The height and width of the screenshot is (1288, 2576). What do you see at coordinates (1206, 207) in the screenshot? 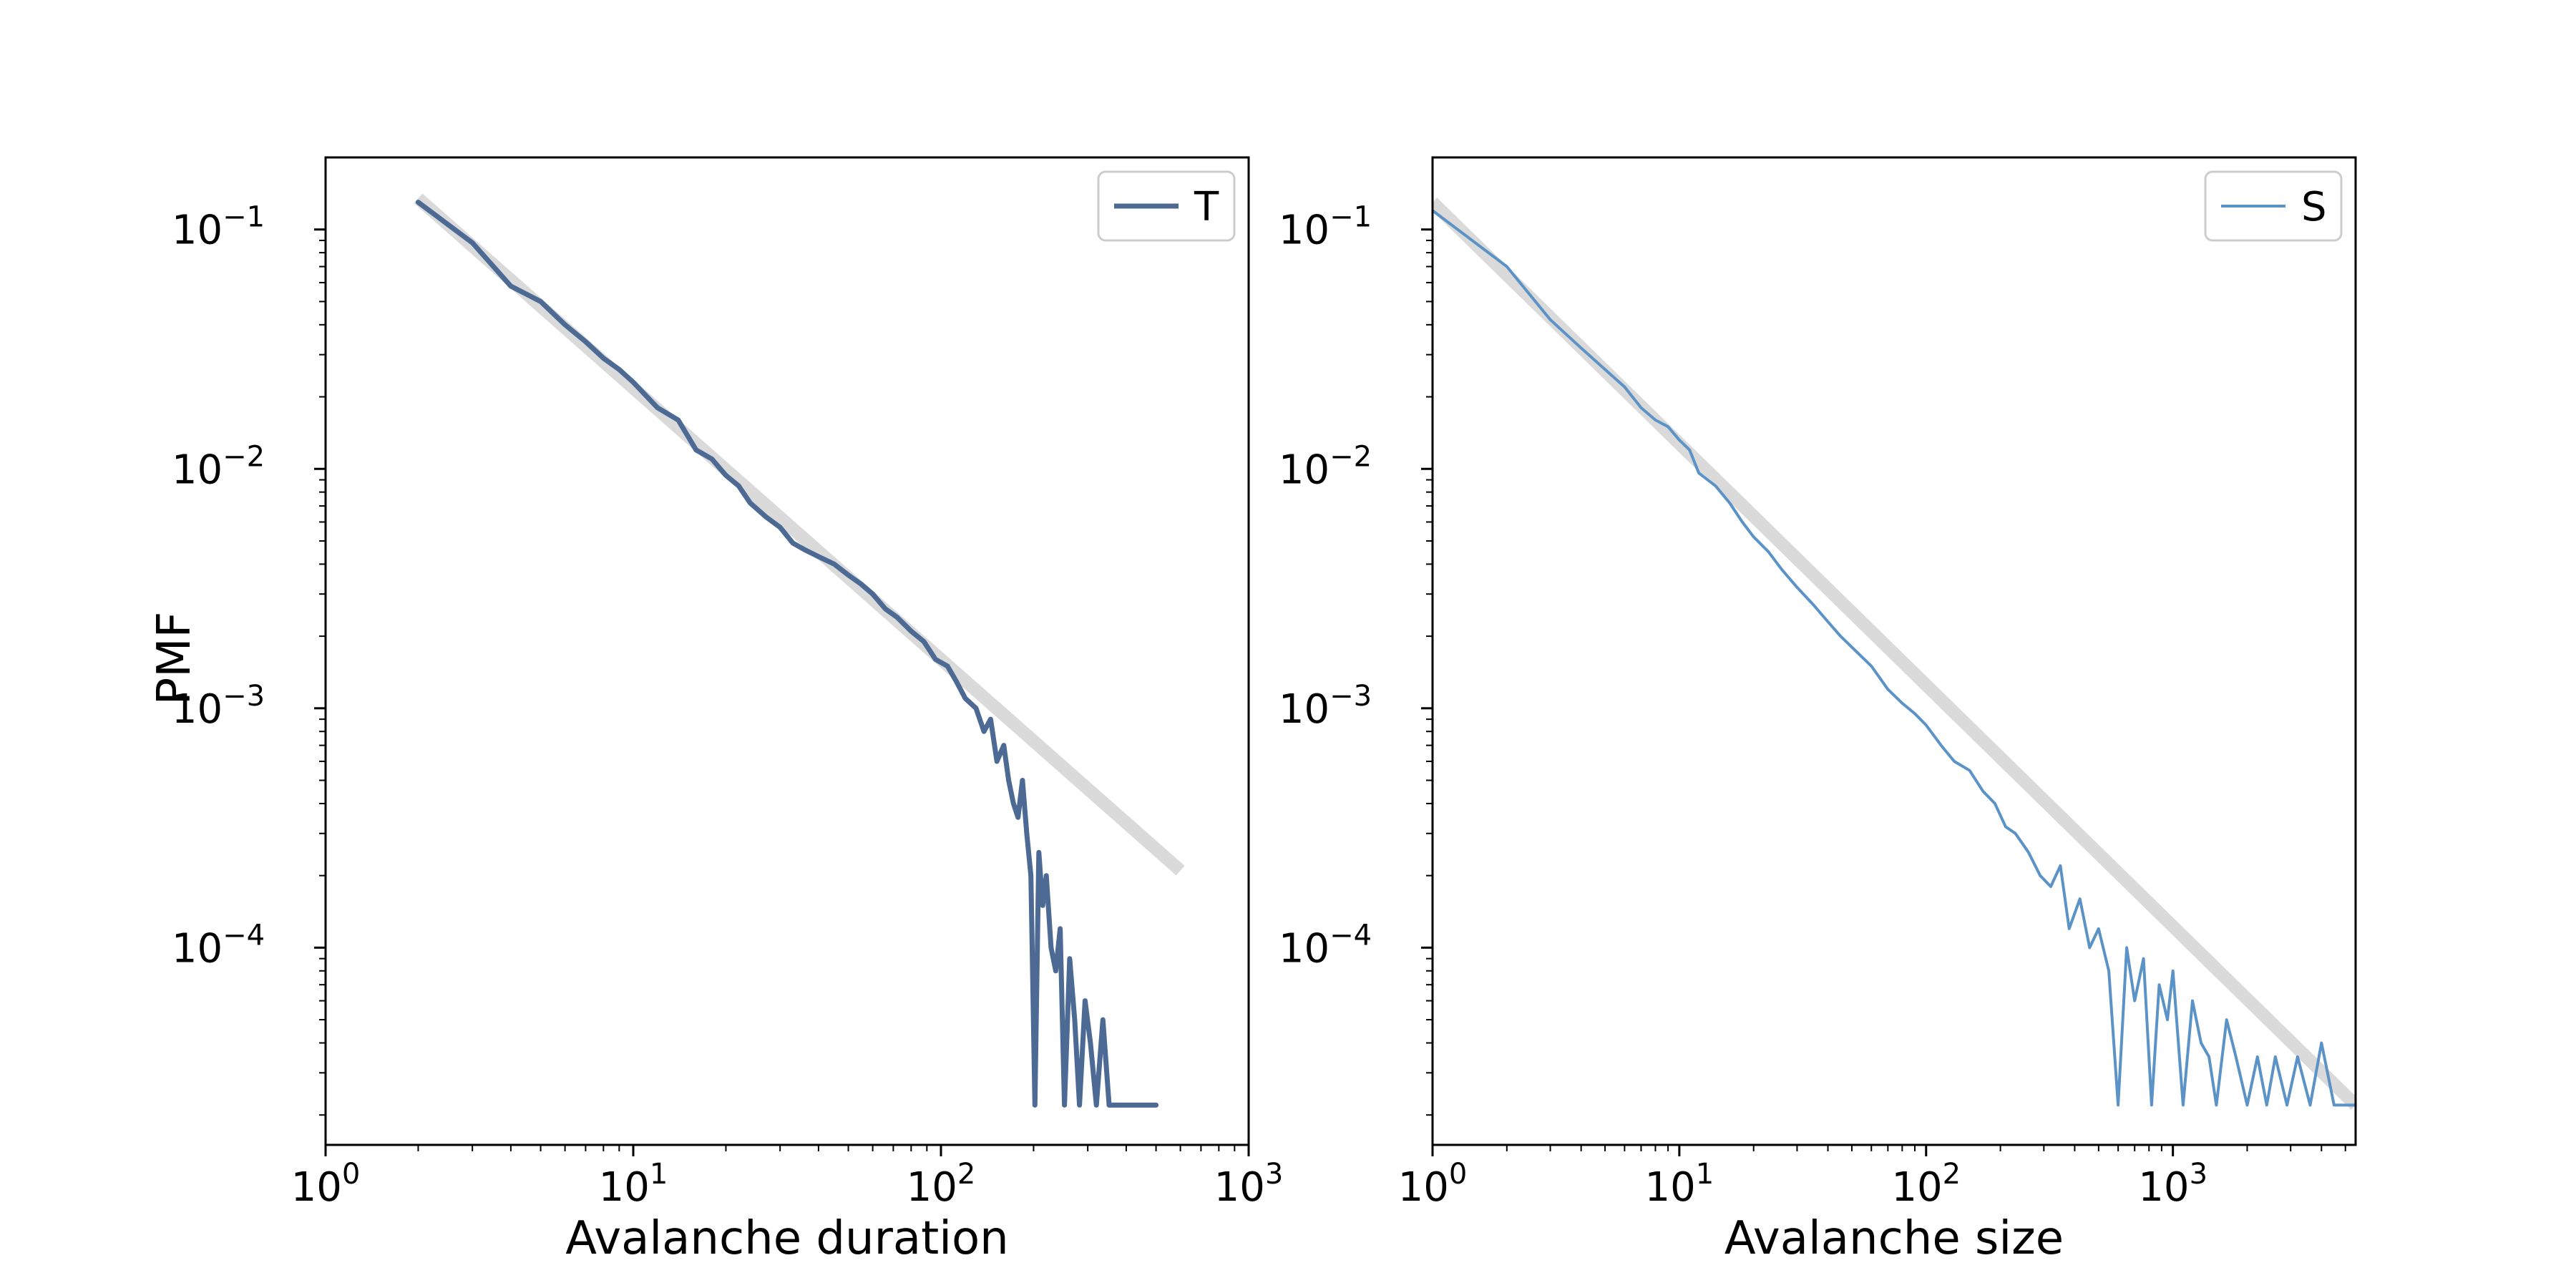
I see `legend-label: T` at bounding box center [1206, 207].